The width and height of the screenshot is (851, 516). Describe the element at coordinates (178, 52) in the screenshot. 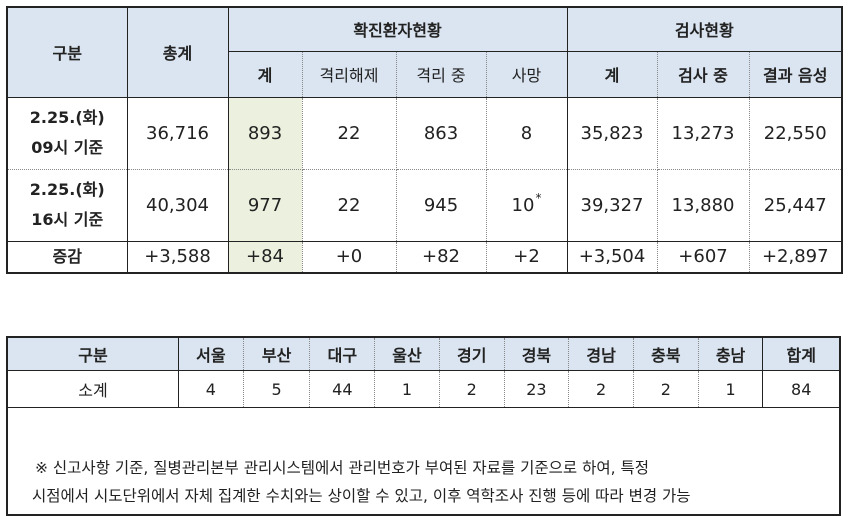

I see `header-total: 총계` at that location.